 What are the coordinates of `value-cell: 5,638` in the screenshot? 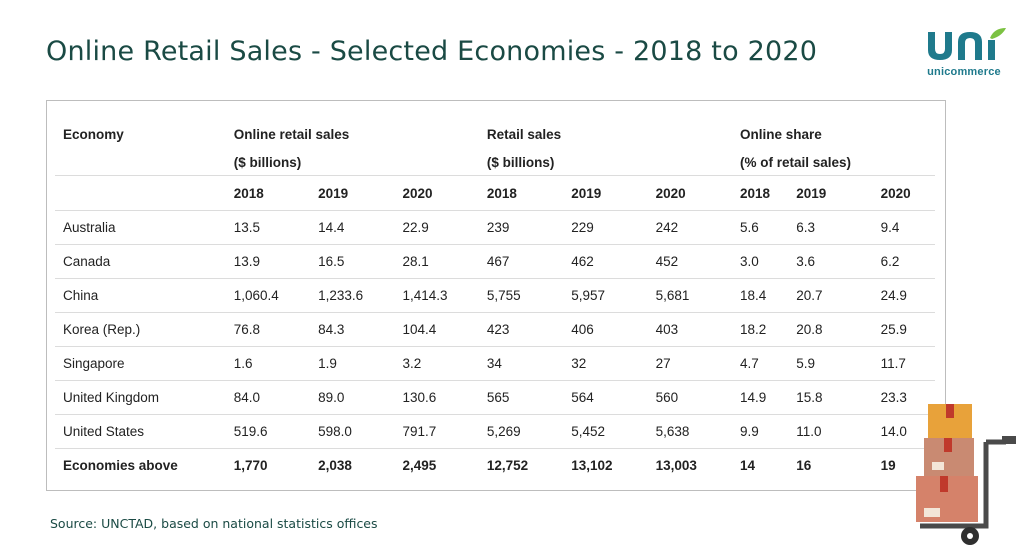 It's located at (690, 431).